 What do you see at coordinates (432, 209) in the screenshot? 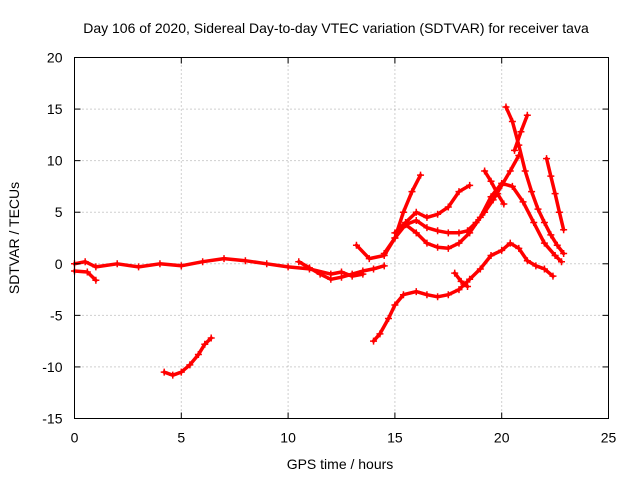
I see `series-evening-c` at bounding box center [432, 209].